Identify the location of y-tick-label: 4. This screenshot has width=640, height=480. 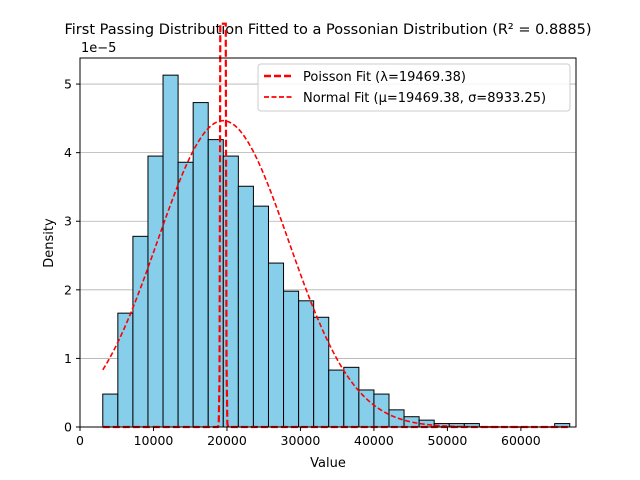
(68, 152).